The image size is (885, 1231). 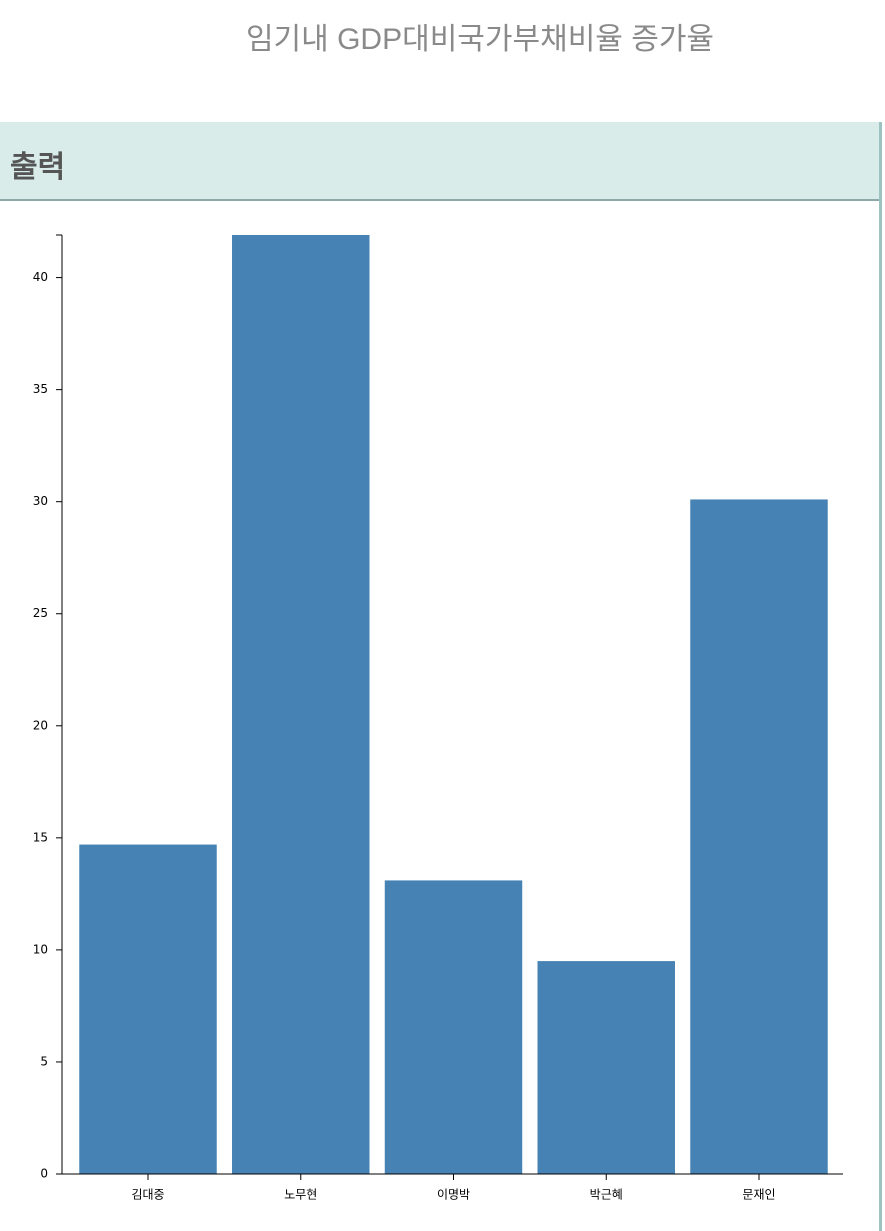 What do you see at coordinates (40, 613) in the screenshot?
I see `y-tick-label: 25` at bounding box center [40, 613].